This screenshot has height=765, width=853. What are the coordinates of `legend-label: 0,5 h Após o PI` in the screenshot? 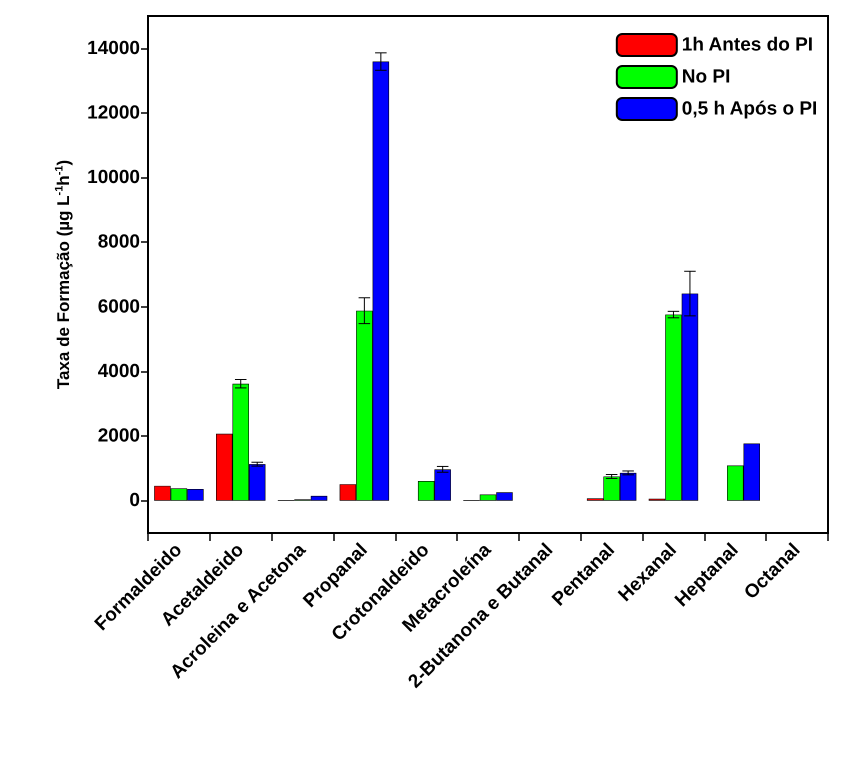 It's located at (750, 109).